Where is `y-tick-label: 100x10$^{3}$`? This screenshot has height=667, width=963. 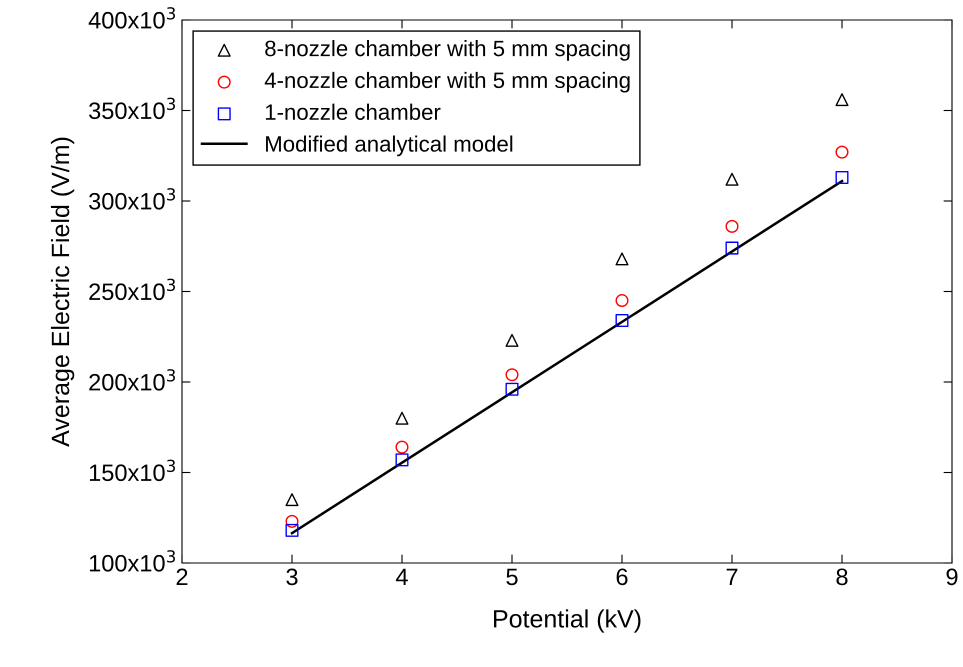 y-tick-label: 100x10$^{3}$ is located at coordinates (133, 561).